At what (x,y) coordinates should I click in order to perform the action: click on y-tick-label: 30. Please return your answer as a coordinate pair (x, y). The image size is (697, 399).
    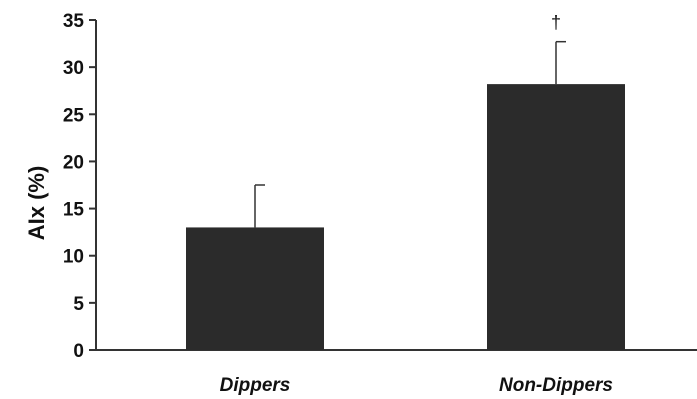
    Looking at the image, I should click on (73, 68).